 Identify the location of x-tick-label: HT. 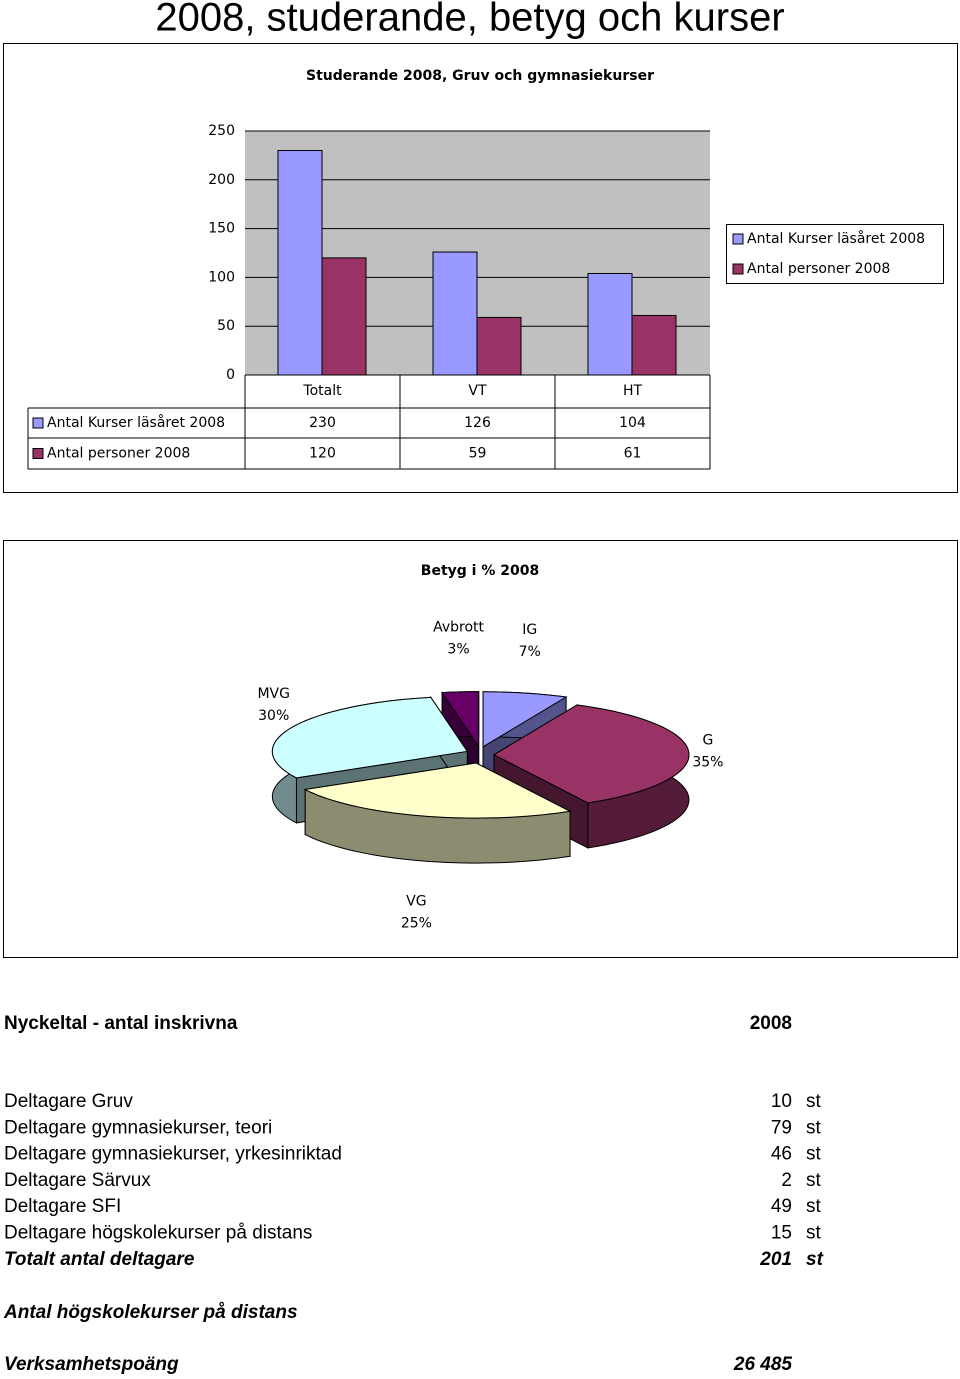
(633, 391).